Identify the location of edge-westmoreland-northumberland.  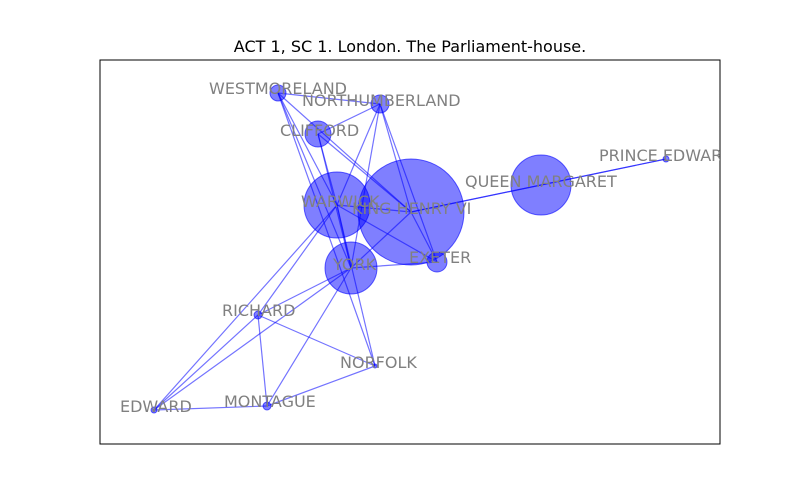
(329, 98).